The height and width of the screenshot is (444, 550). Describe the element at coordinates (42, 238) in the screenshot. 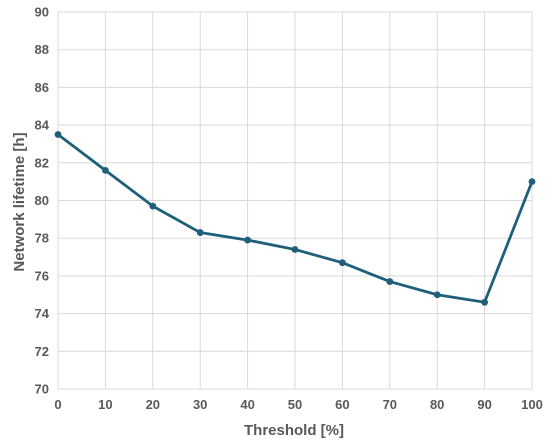

I see `y-tick-label: 78` at that location.